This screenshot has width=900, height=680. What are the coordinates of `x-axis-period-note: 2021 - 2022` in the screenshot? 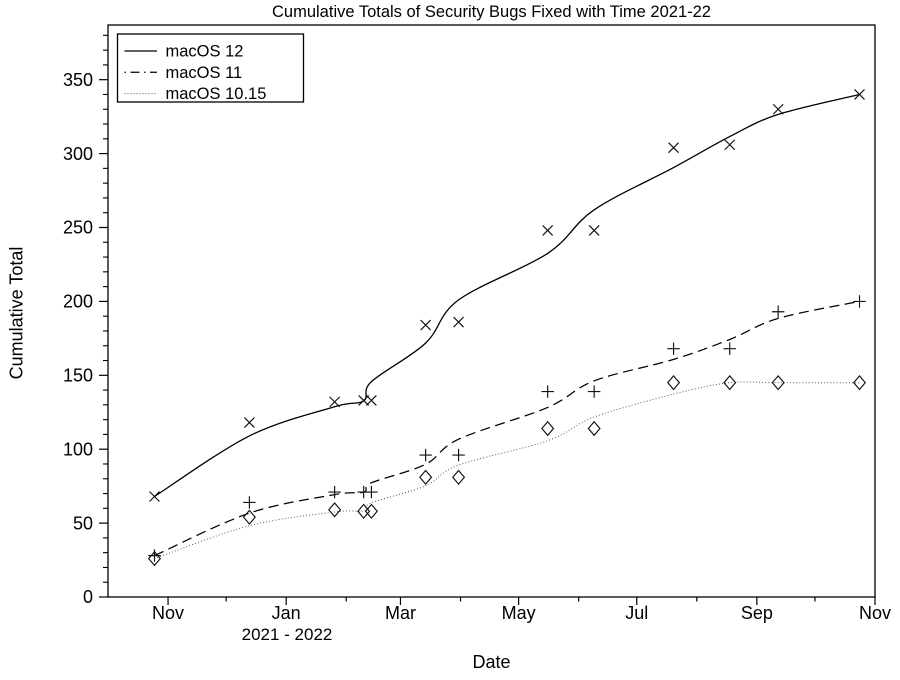 It's located at (287, 634).